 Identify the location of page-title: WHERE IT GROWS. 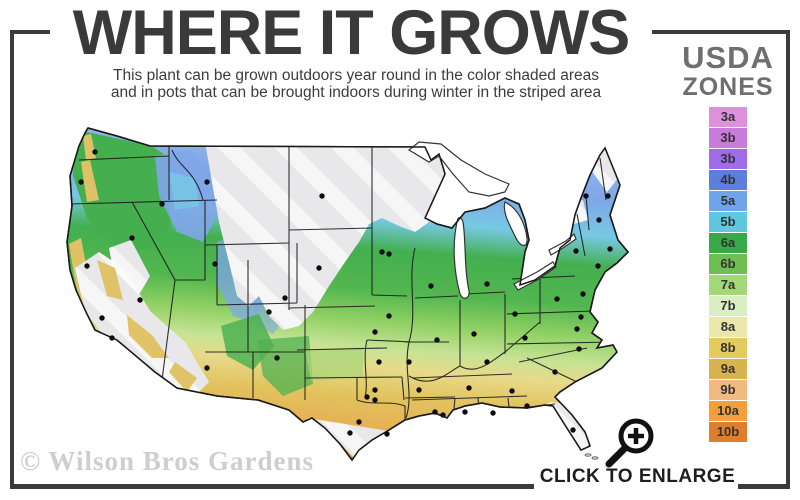
(351, 34).